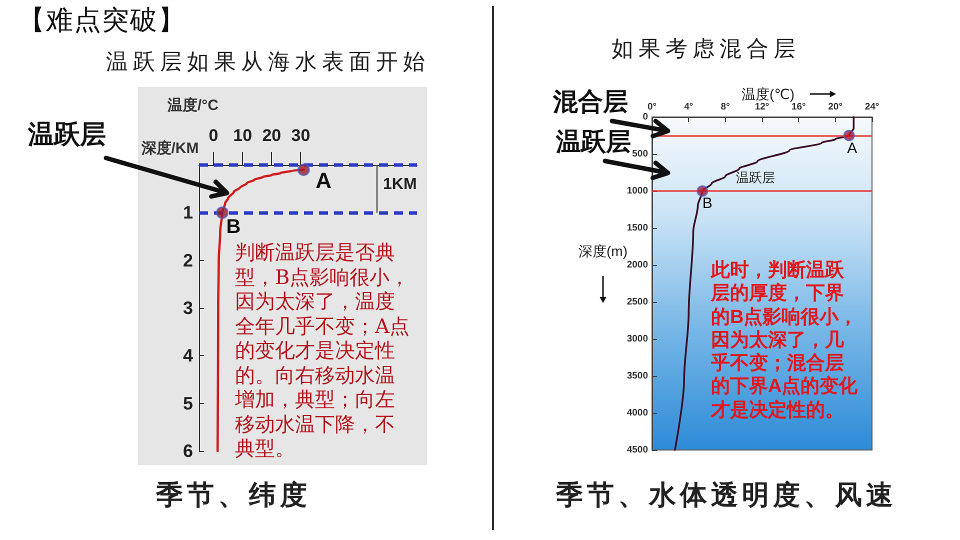 The image size is (960, 540). I want to click on x-tick-label: 8°, so click(725, 107).